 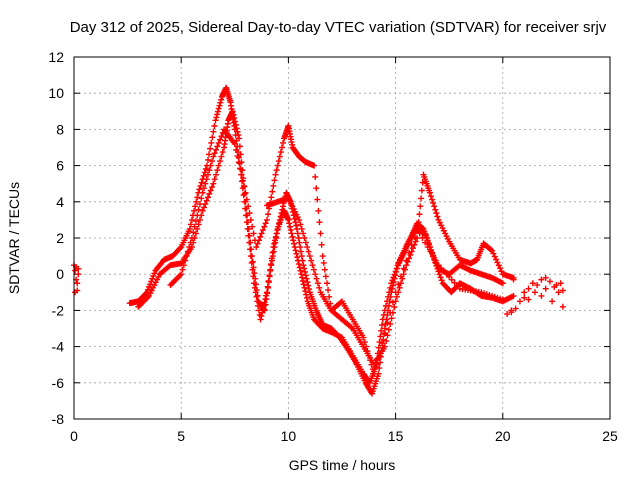 I want to click on series-late-cluster, so click(x=535, y=296).